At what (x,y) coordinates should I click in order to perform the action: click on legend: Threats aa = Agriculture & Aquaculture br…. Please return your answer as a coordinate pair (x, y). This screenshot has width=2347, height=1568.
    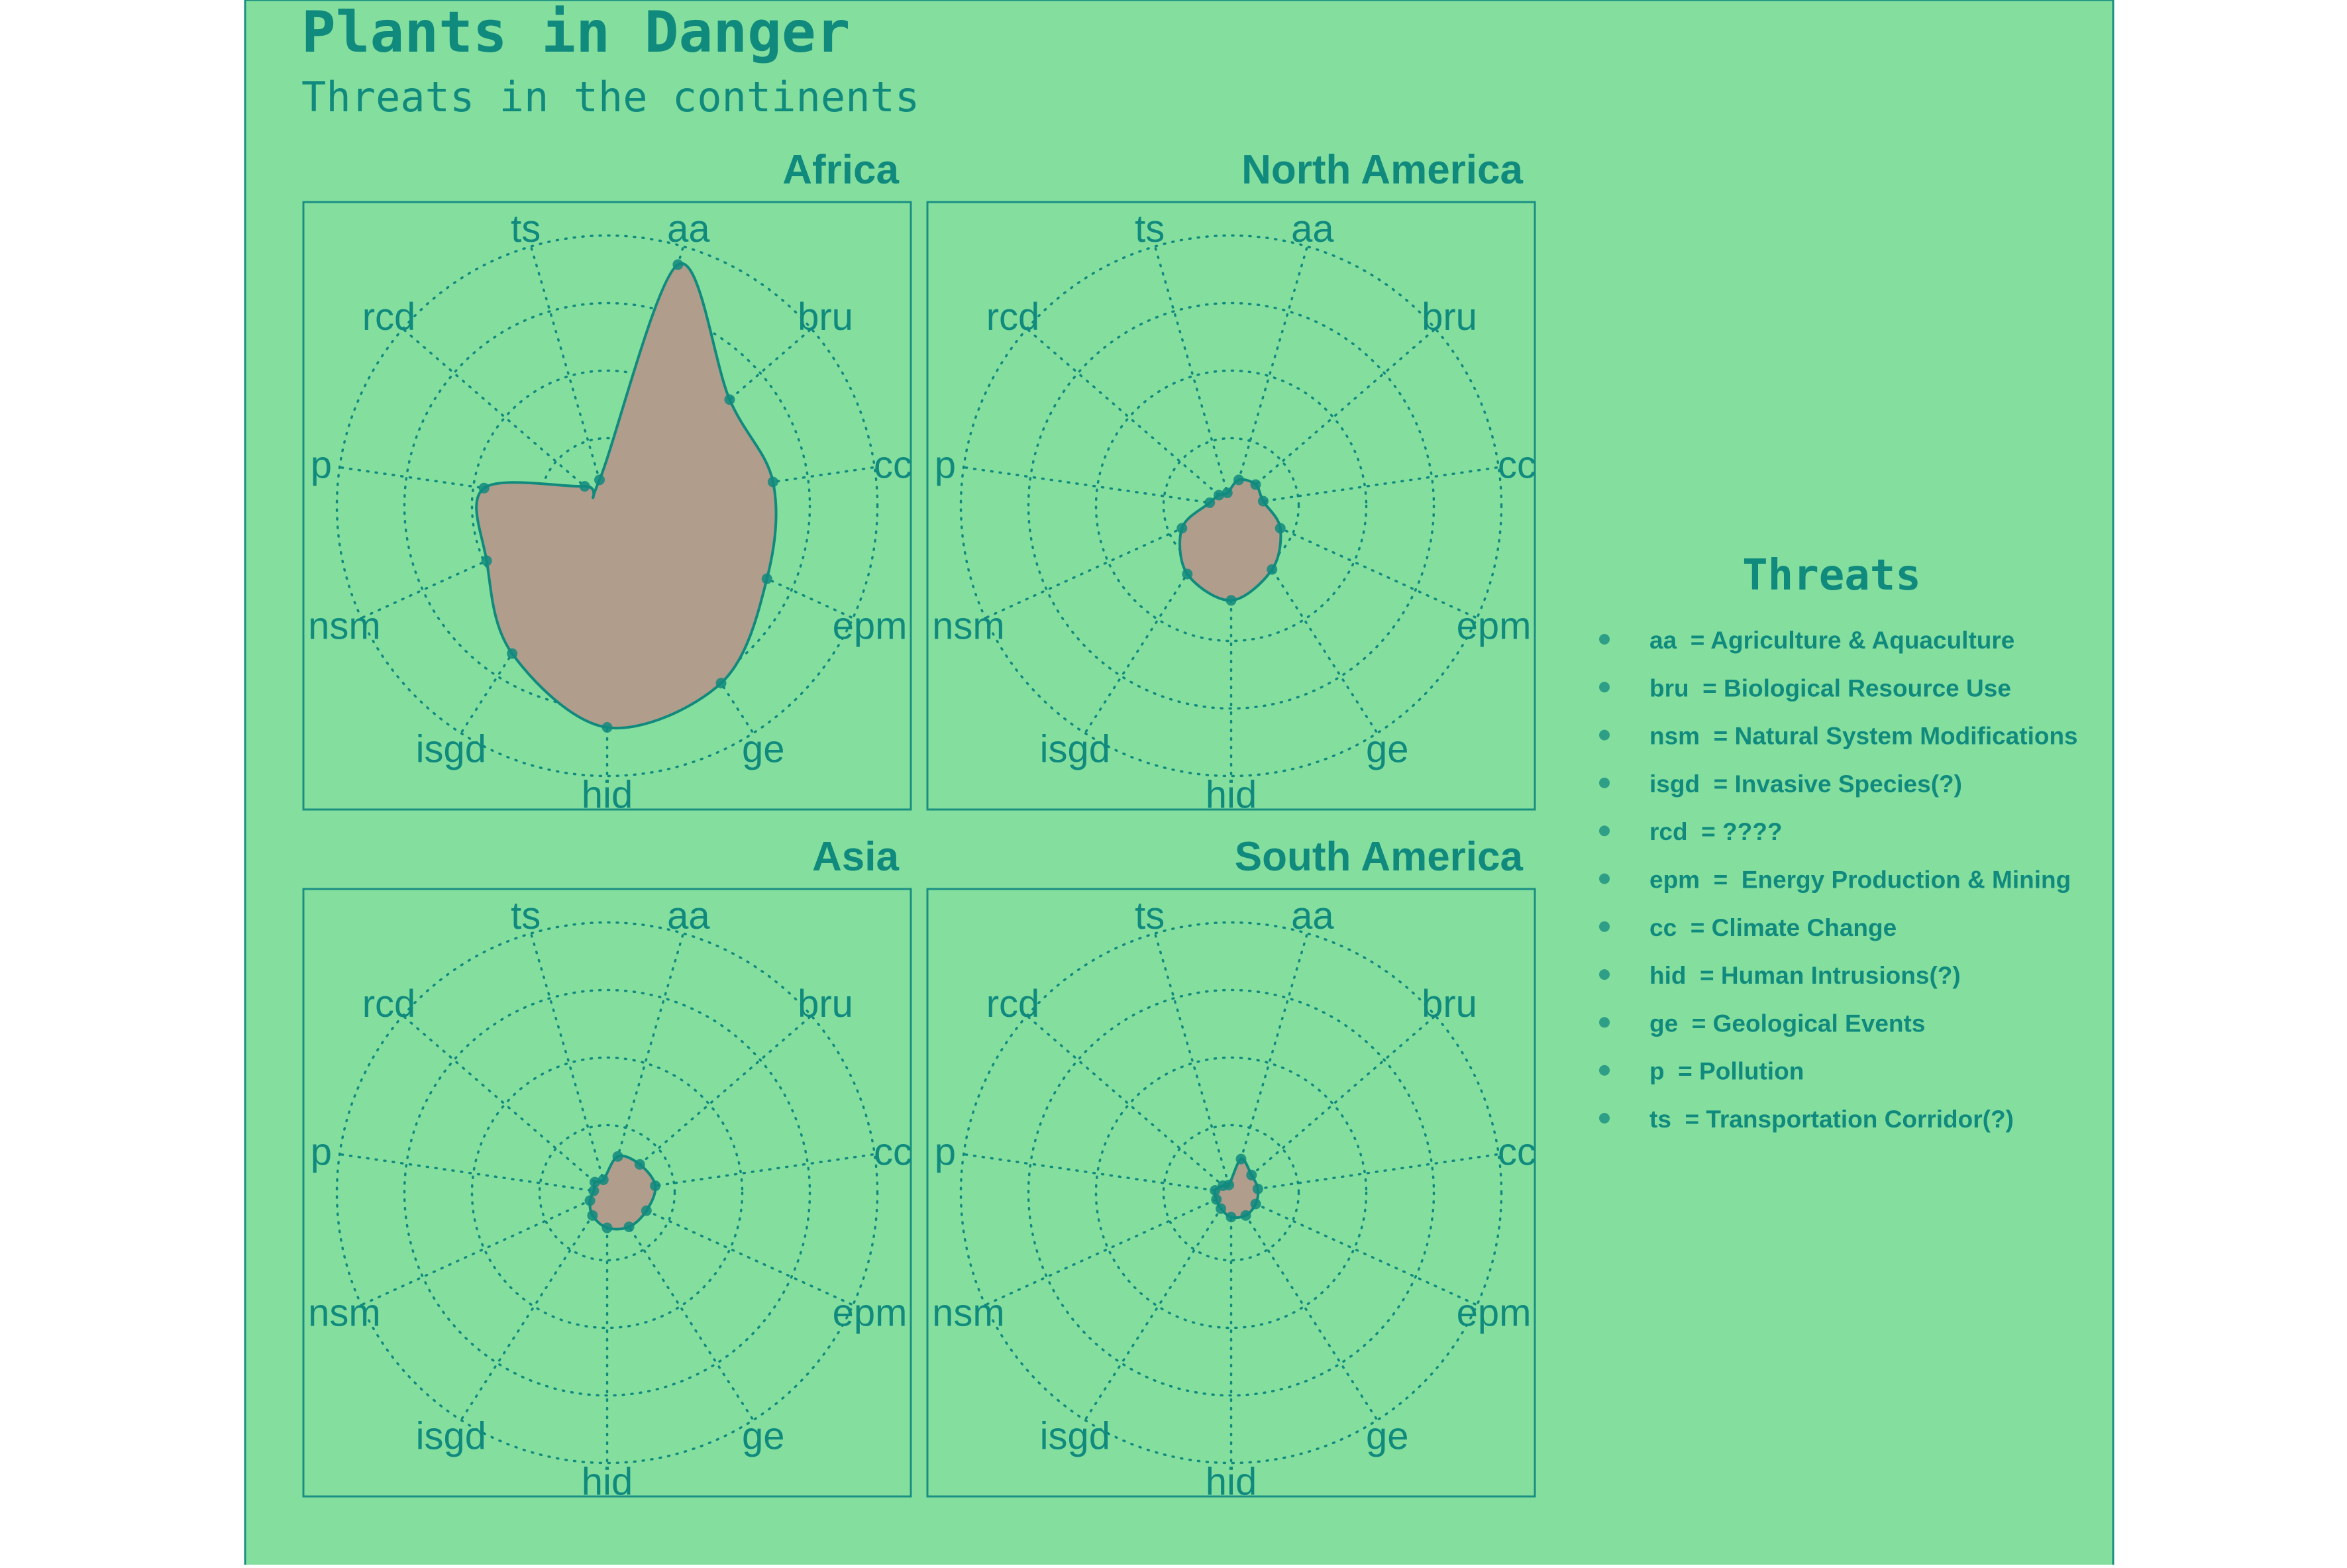
    Looking at the image, I should click on (1838, 842).